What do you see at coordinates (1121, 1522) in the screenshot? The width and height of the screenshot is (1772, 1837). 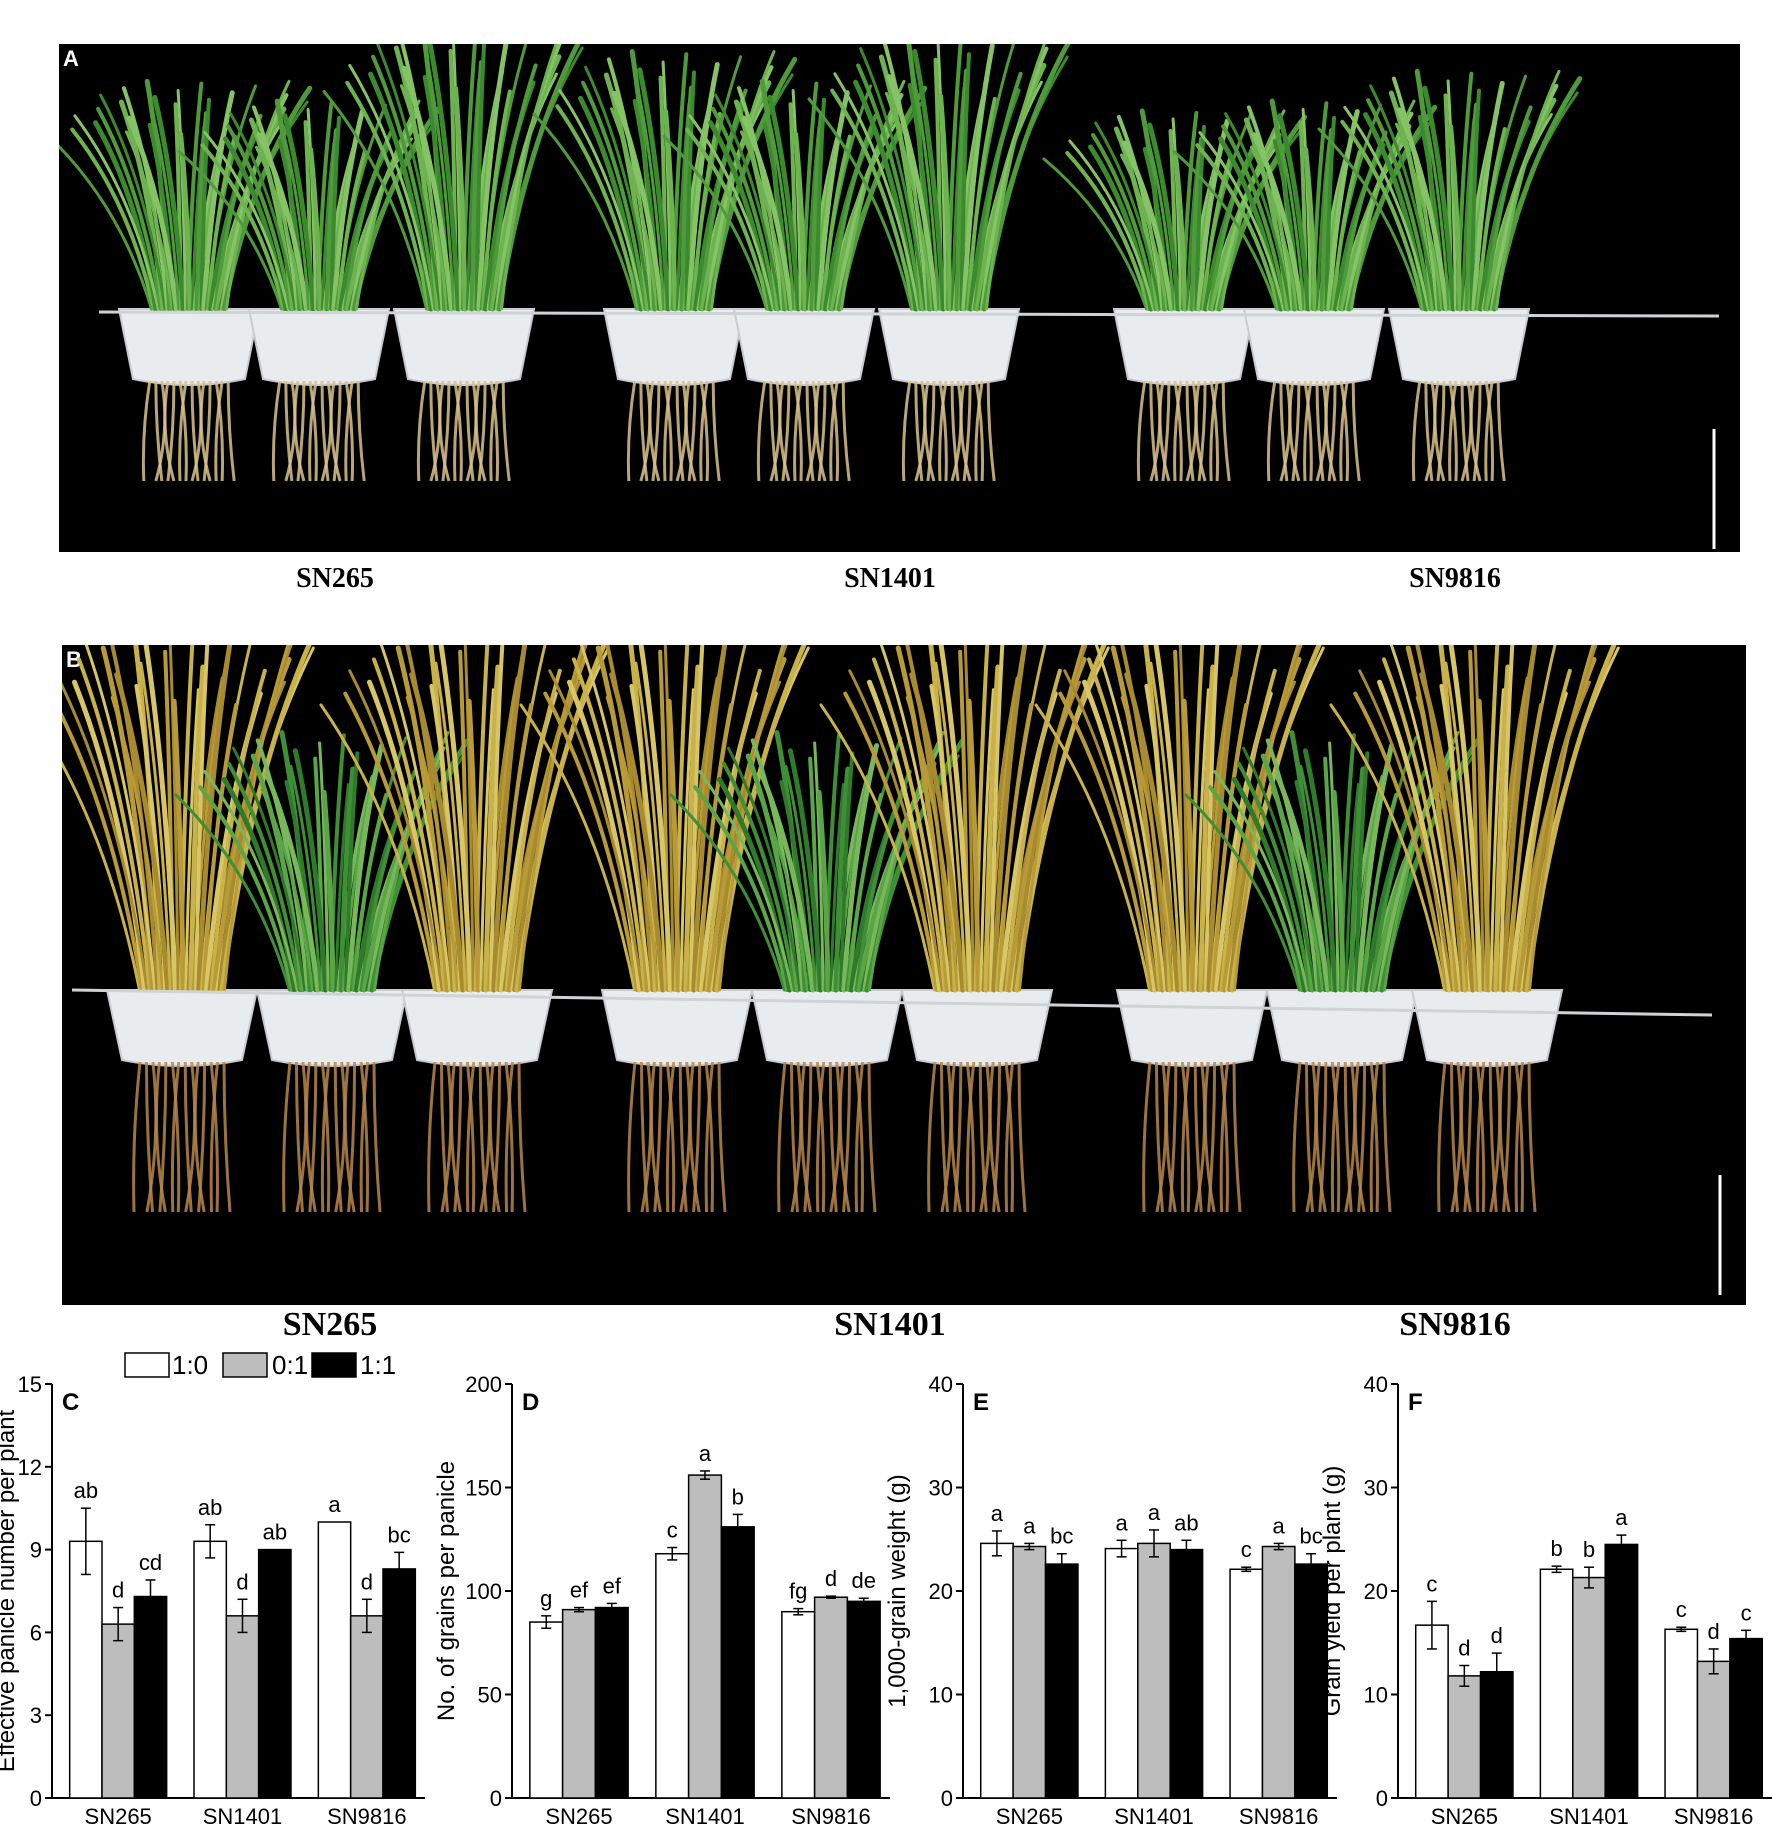 I see `significance-letter: a` at bounding box center [1121, 1522].